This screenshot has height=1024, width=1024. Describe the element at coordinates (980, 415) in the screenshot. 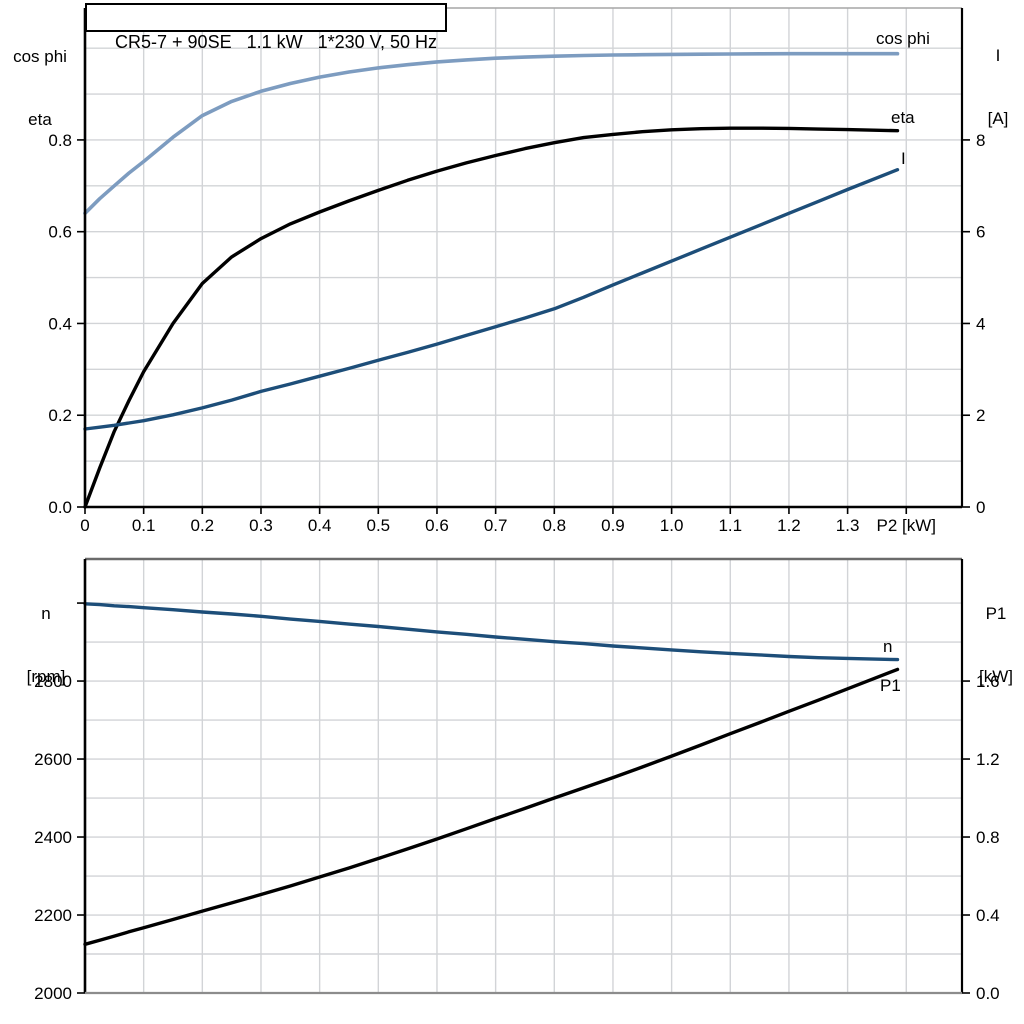

I see `right-tick-label: 2` at that location.